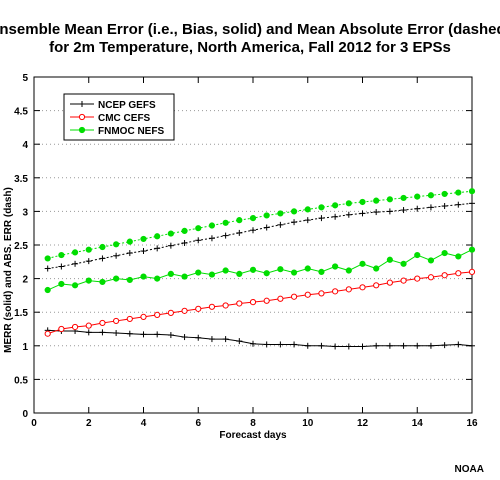  I want to click on legend-marker-ncep-gefs, so click(82, 104).